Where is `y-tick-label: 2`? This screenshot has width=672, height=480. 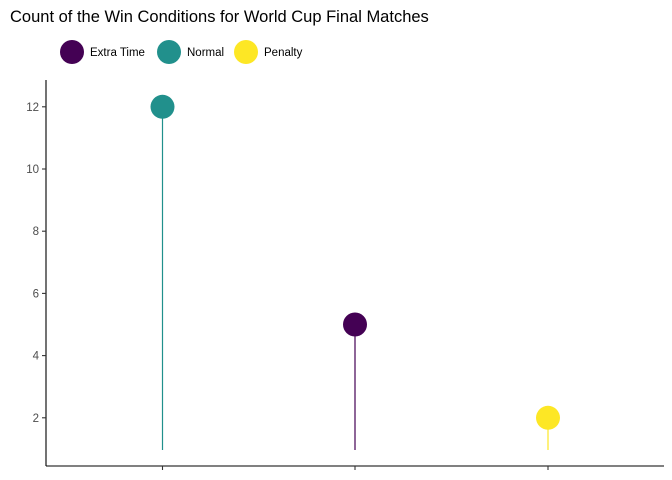 y-tick-label: 2 is located at coordinates (36, 419).